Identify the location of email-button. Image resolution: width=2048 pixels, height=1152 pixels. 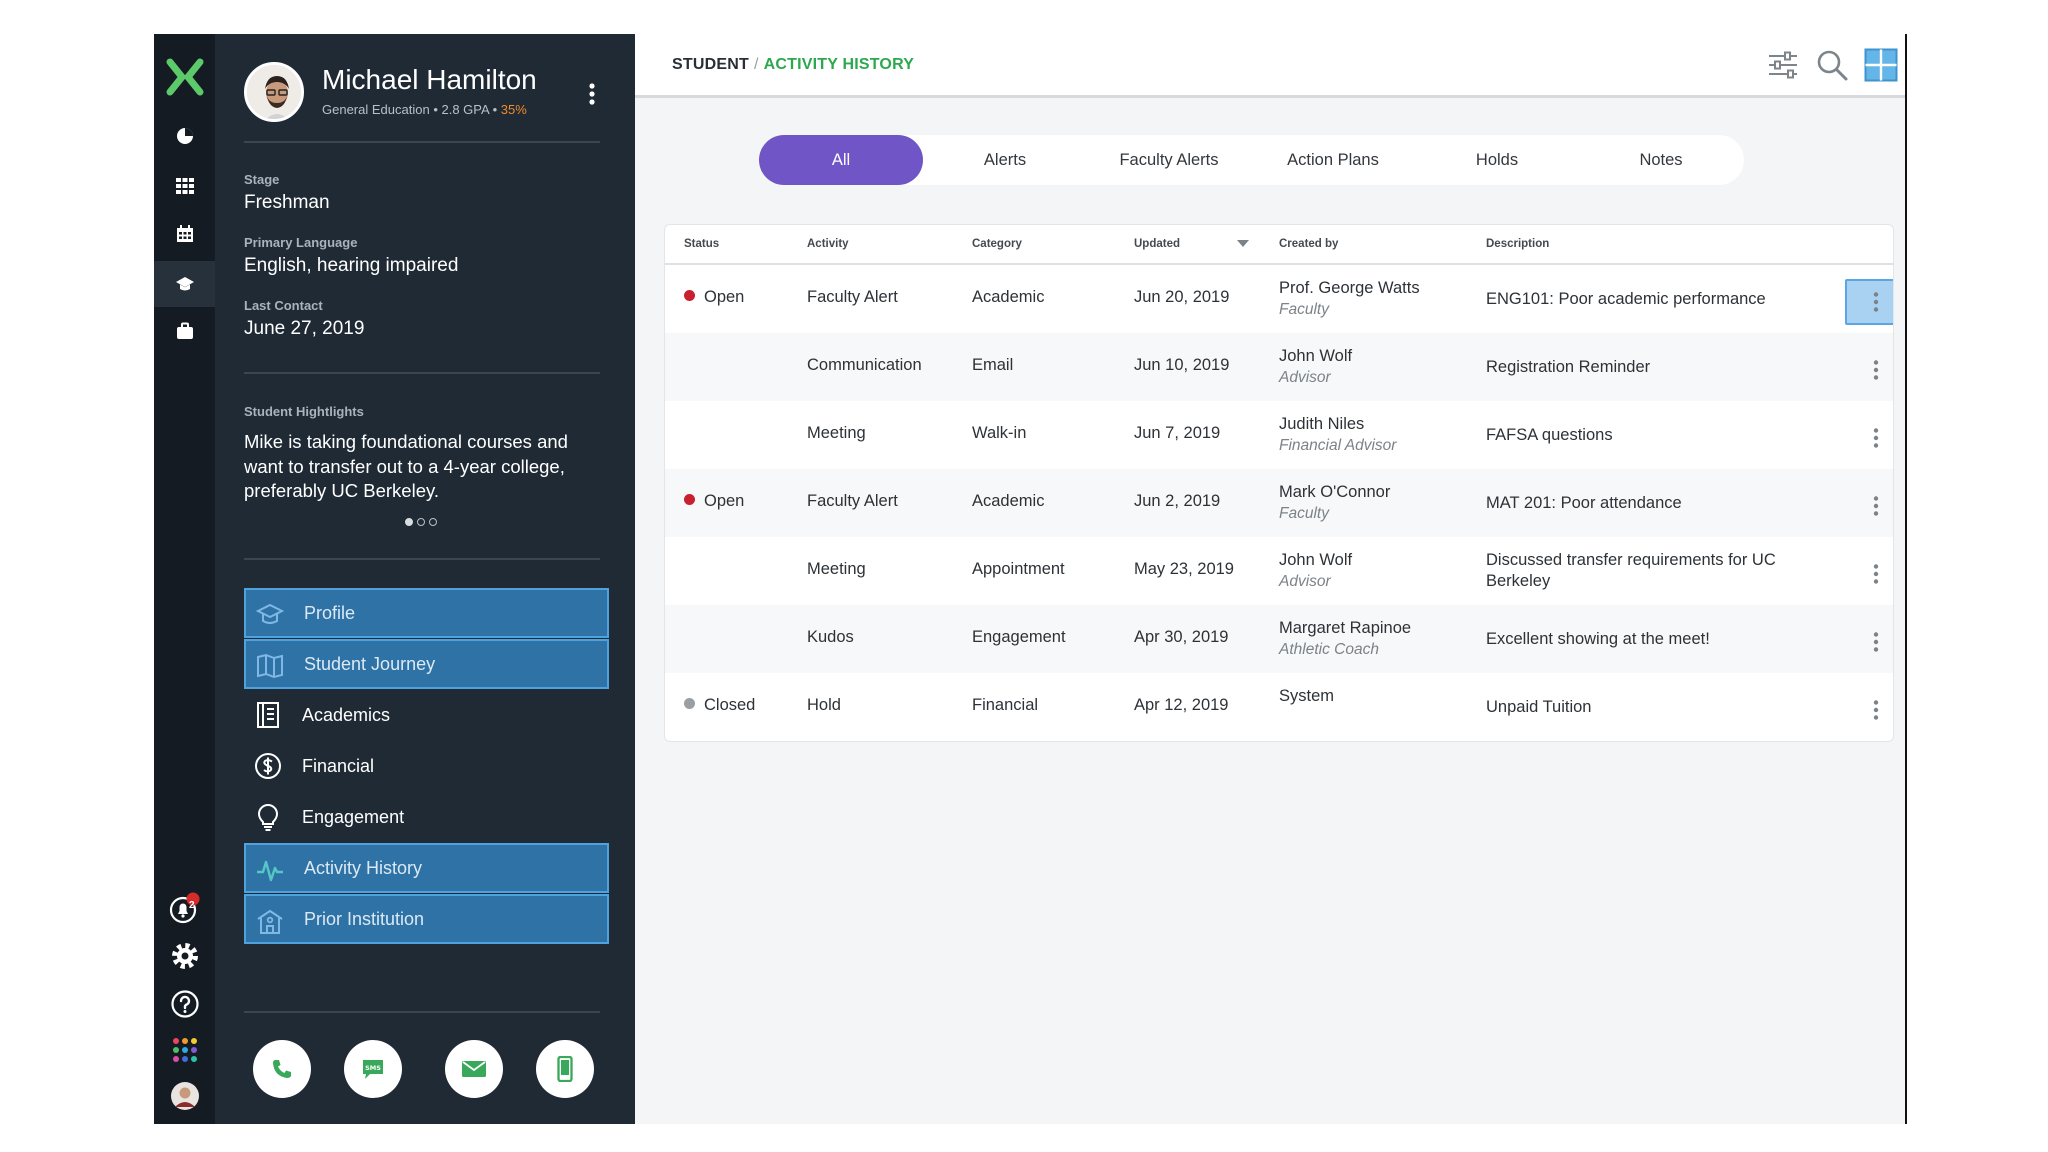
(474, 1069).